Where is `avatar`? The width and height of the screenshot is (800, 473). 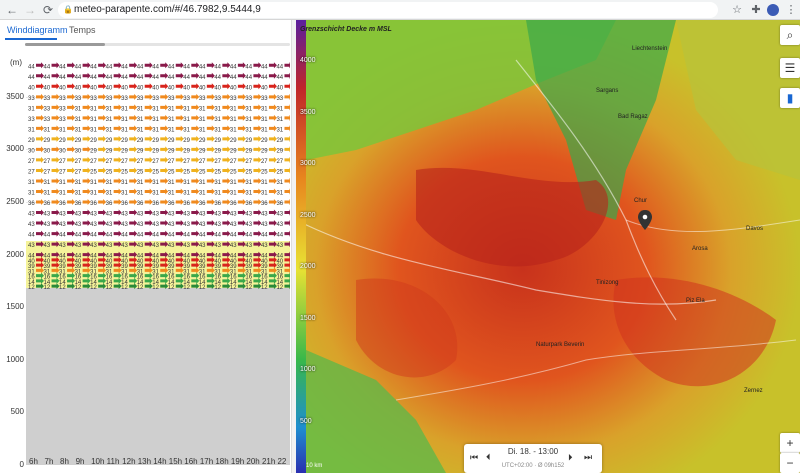
avatar is located at coordinates (773, 10).